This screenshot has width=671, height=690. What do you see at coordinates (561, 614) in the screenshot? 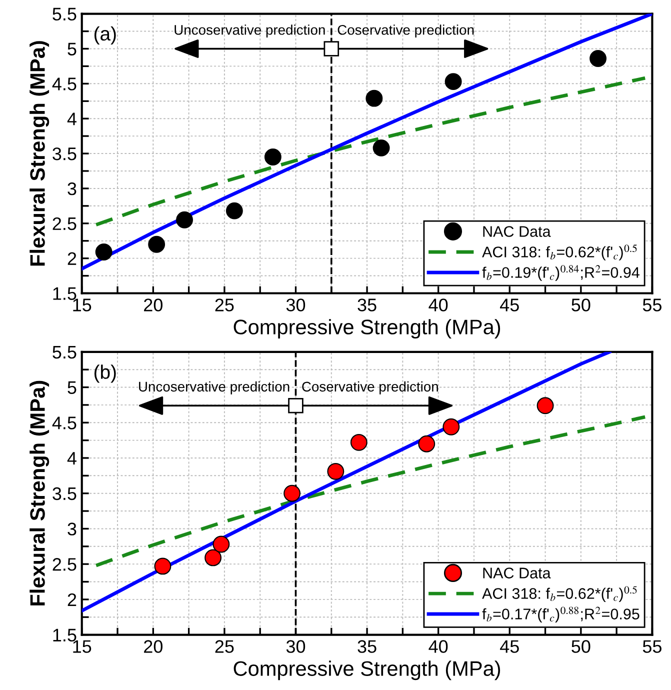
I see `text: f$_{b}$=0.17*(f'$_{c}$)$^{0.88}$;R$^{2}$=0.95` at bounding box center [561, 614].